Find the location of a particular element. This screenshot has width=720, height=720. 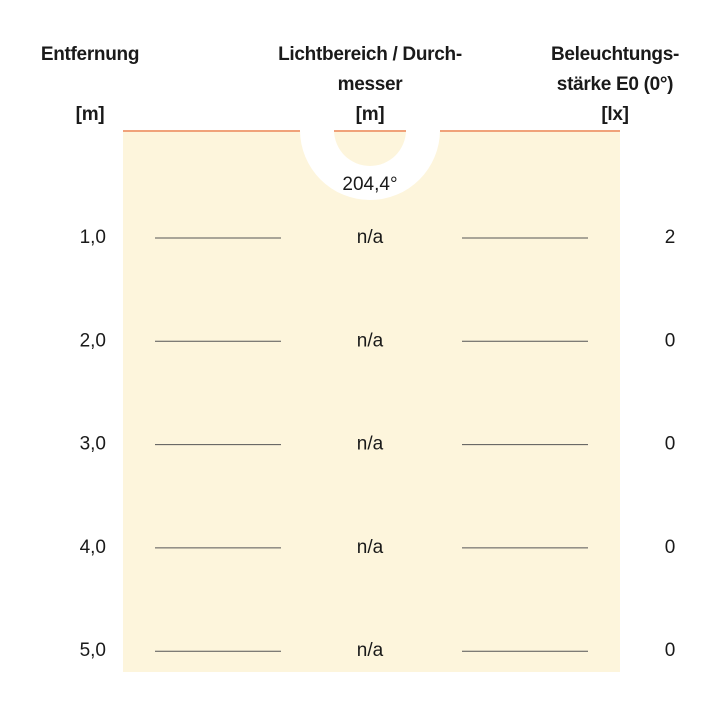

header-text: stärke E0 (0°) is located at coordinates (615, 84).